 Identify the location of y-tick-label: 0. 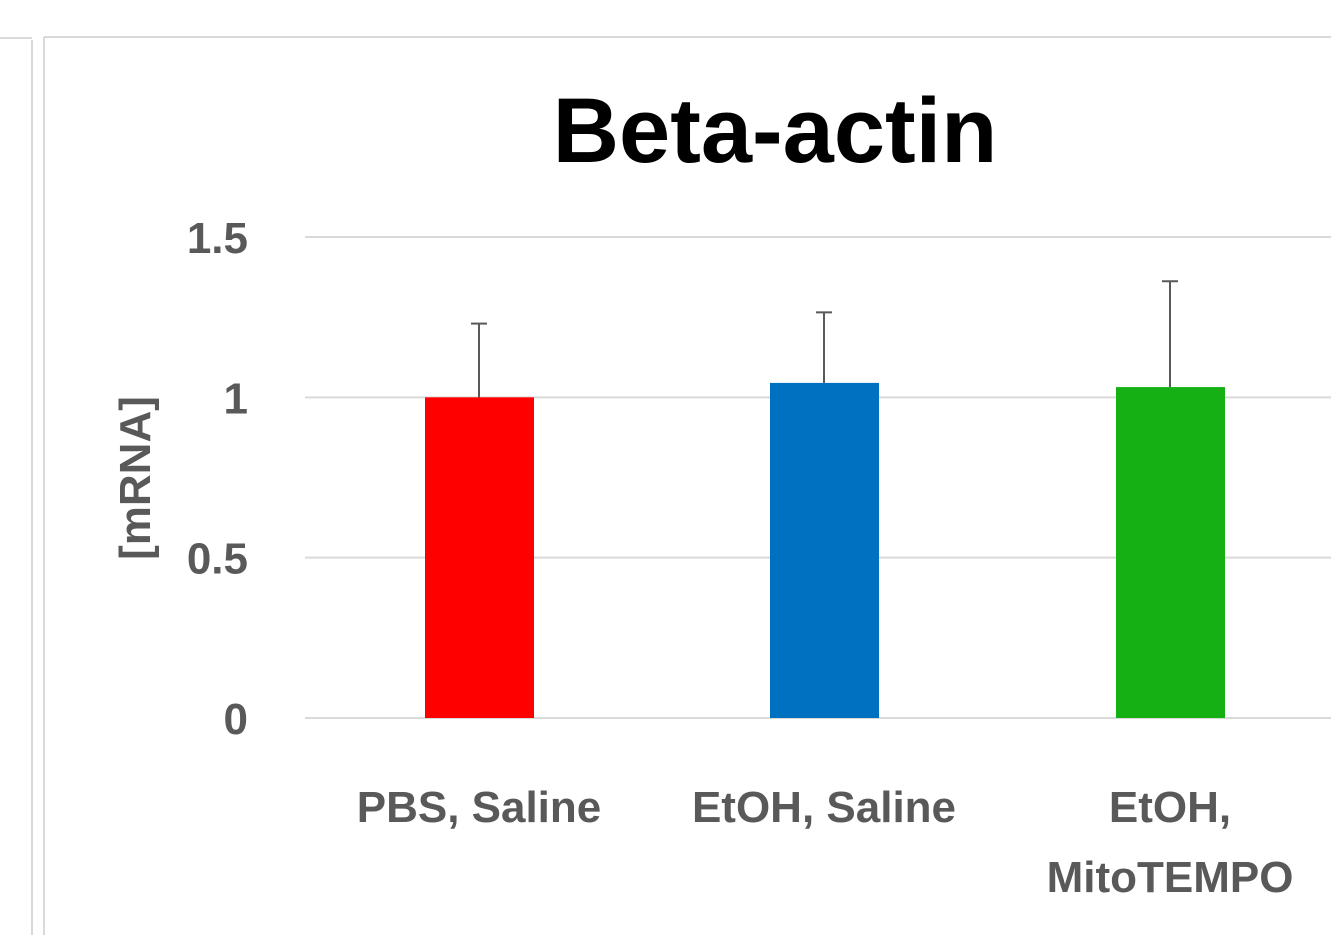
(236, 719).